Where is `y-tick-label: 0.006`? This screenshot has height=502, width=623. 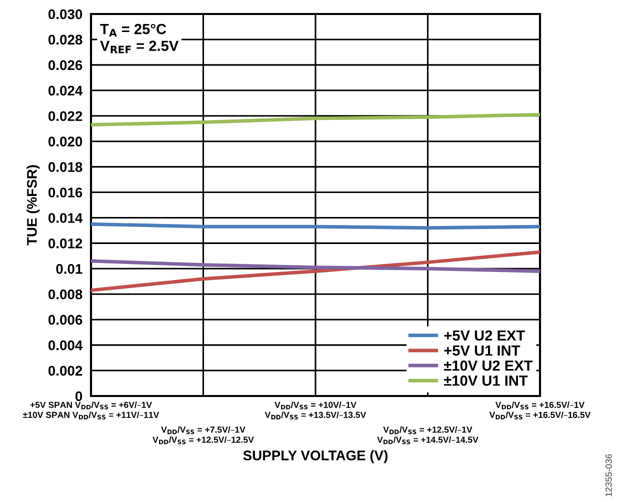 y-tick-label: 0.006 is located at coordinates (65, 319).